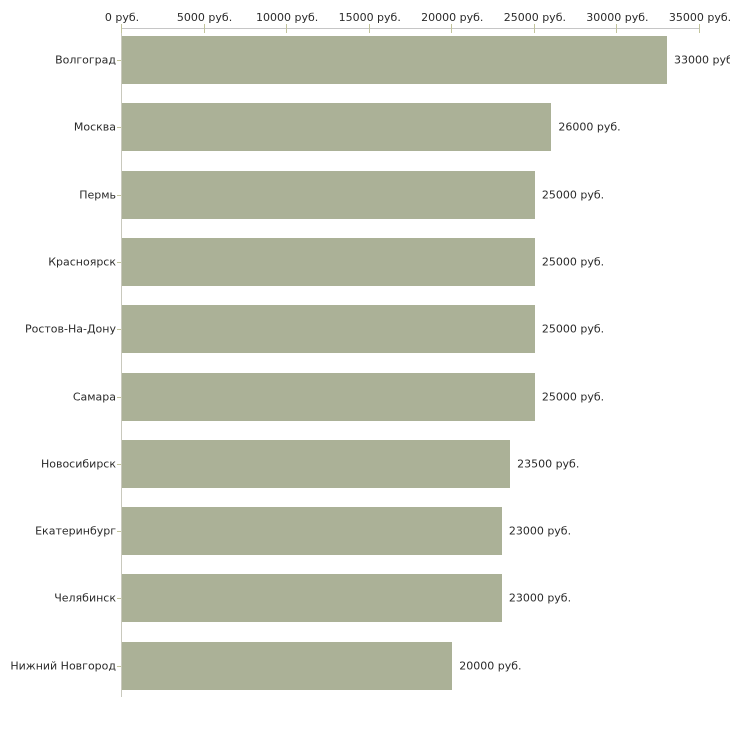 The image size is (730, 730). I want to click on category-label: Нижний Новгород, so click(63, 666).